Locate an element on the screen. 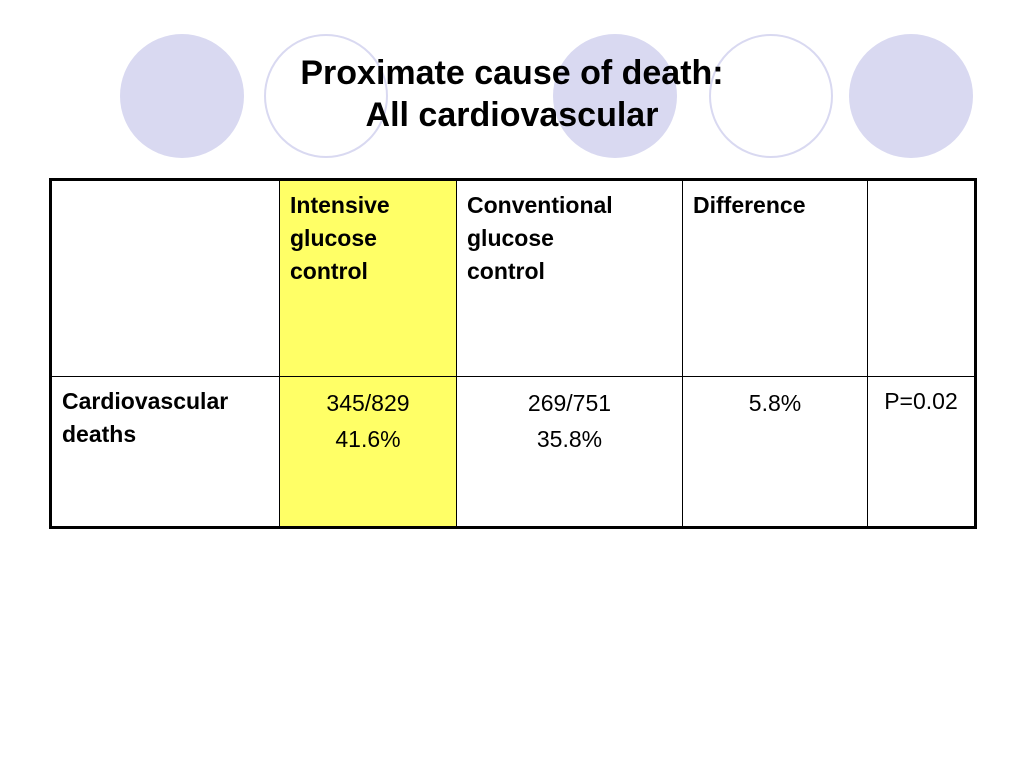 The width and height of the screenshot is (1024, 768). slide-title-line-1: Proximate cause of death: is located at coordinates (512, 73).